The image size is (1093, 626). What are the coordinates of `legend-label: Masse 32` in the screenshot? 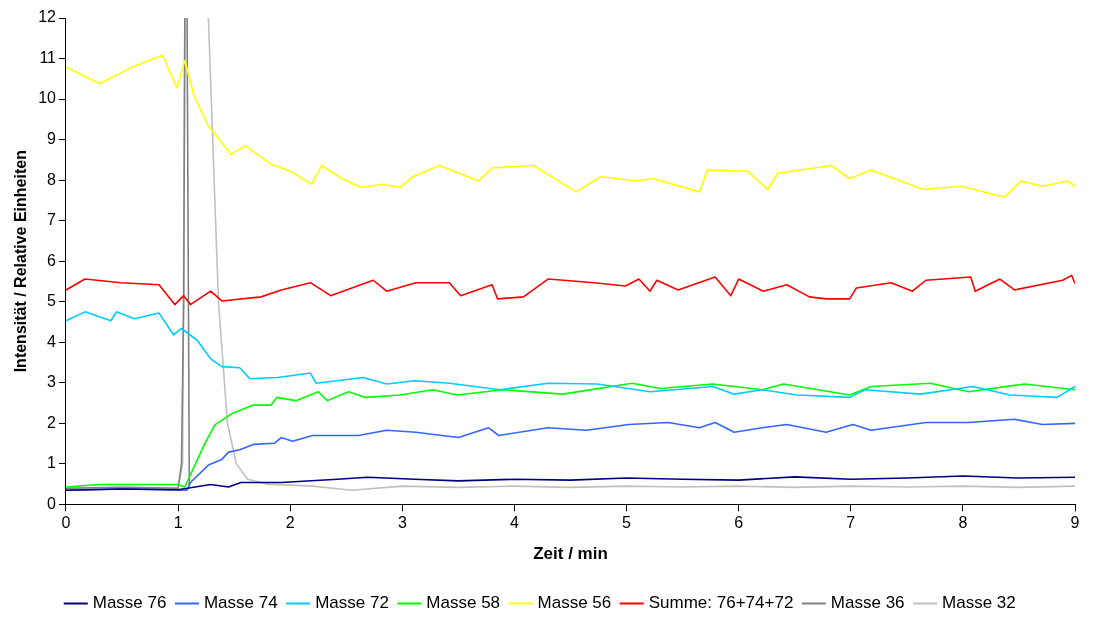 It's located at (979, 603).